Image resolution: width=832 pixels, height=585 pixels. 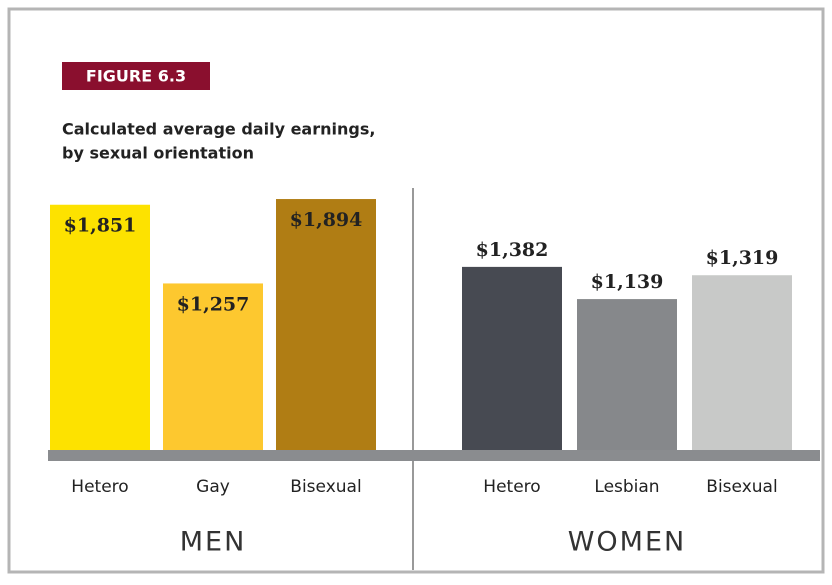 What do you see at coordinates (626, 487) in the screenshot?
I see `x-tick-label: Lesbian` at bounding box center [626, 487].